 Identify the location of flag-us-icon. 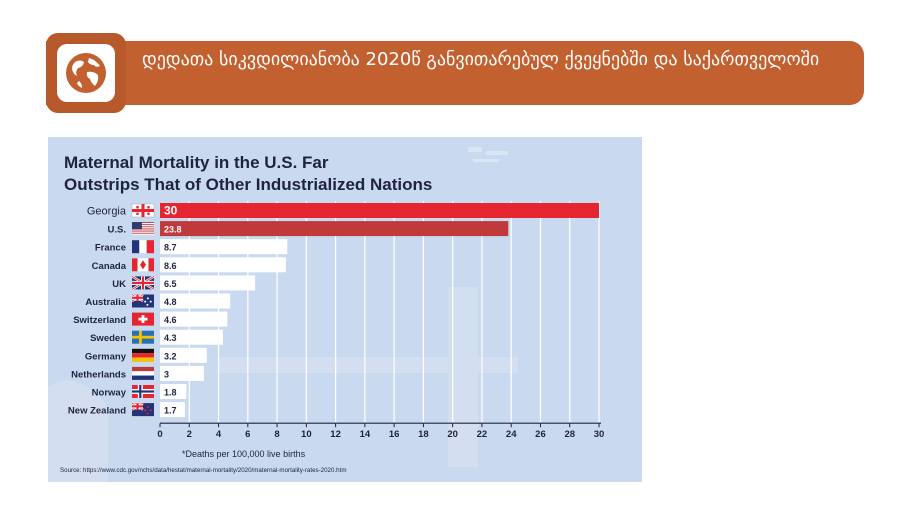
(143, 229).